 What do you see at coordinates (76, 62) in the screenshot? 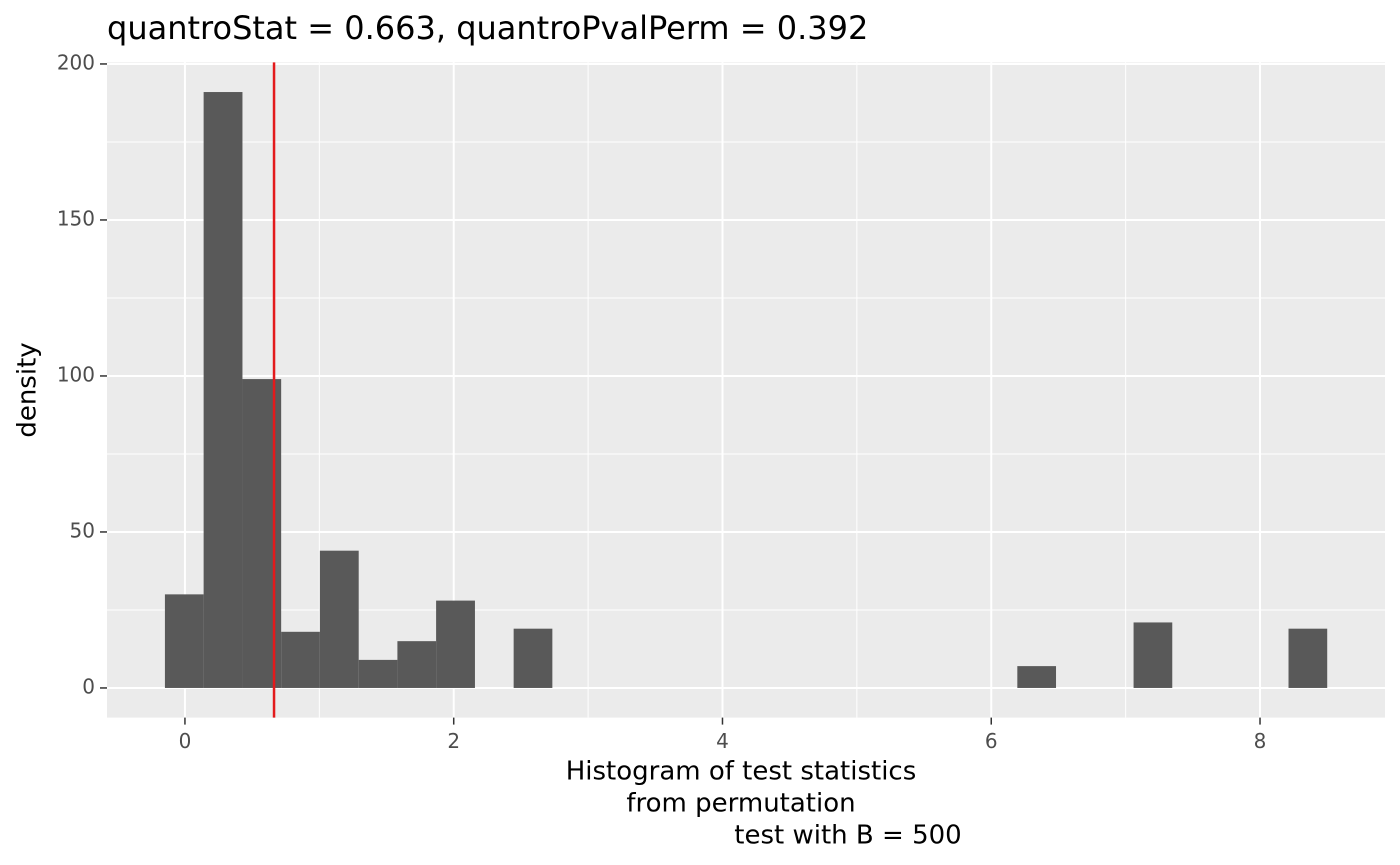
I see `y-tick-label: 200` at bounding box center [76, 62].